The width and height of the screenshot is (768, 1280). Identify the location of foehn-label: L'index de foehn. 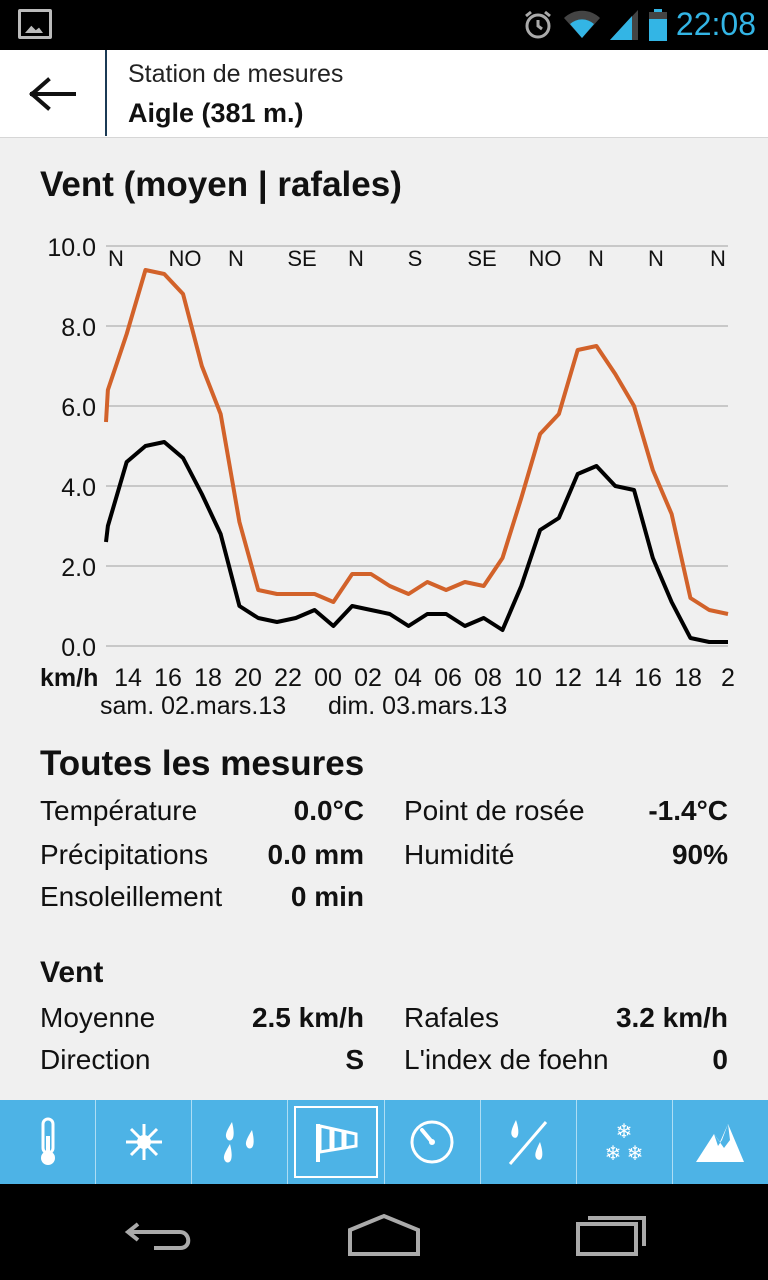
(506, 1059).